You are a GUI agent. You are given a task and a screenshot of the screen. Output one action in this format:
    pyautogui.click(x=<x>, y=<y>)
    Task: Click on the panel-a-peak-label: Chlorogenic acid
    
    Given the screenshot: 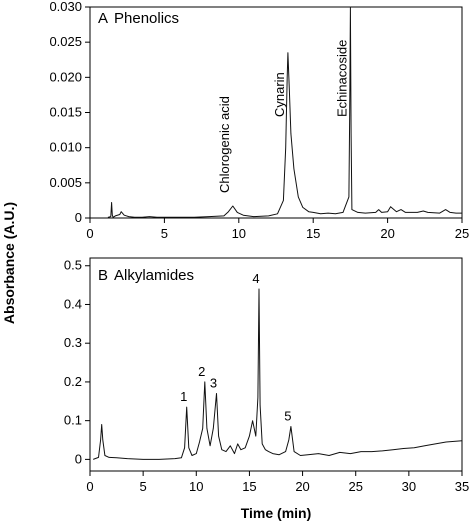 What is the action you would take?
    pyautogui.click(x=224, y=144)
    